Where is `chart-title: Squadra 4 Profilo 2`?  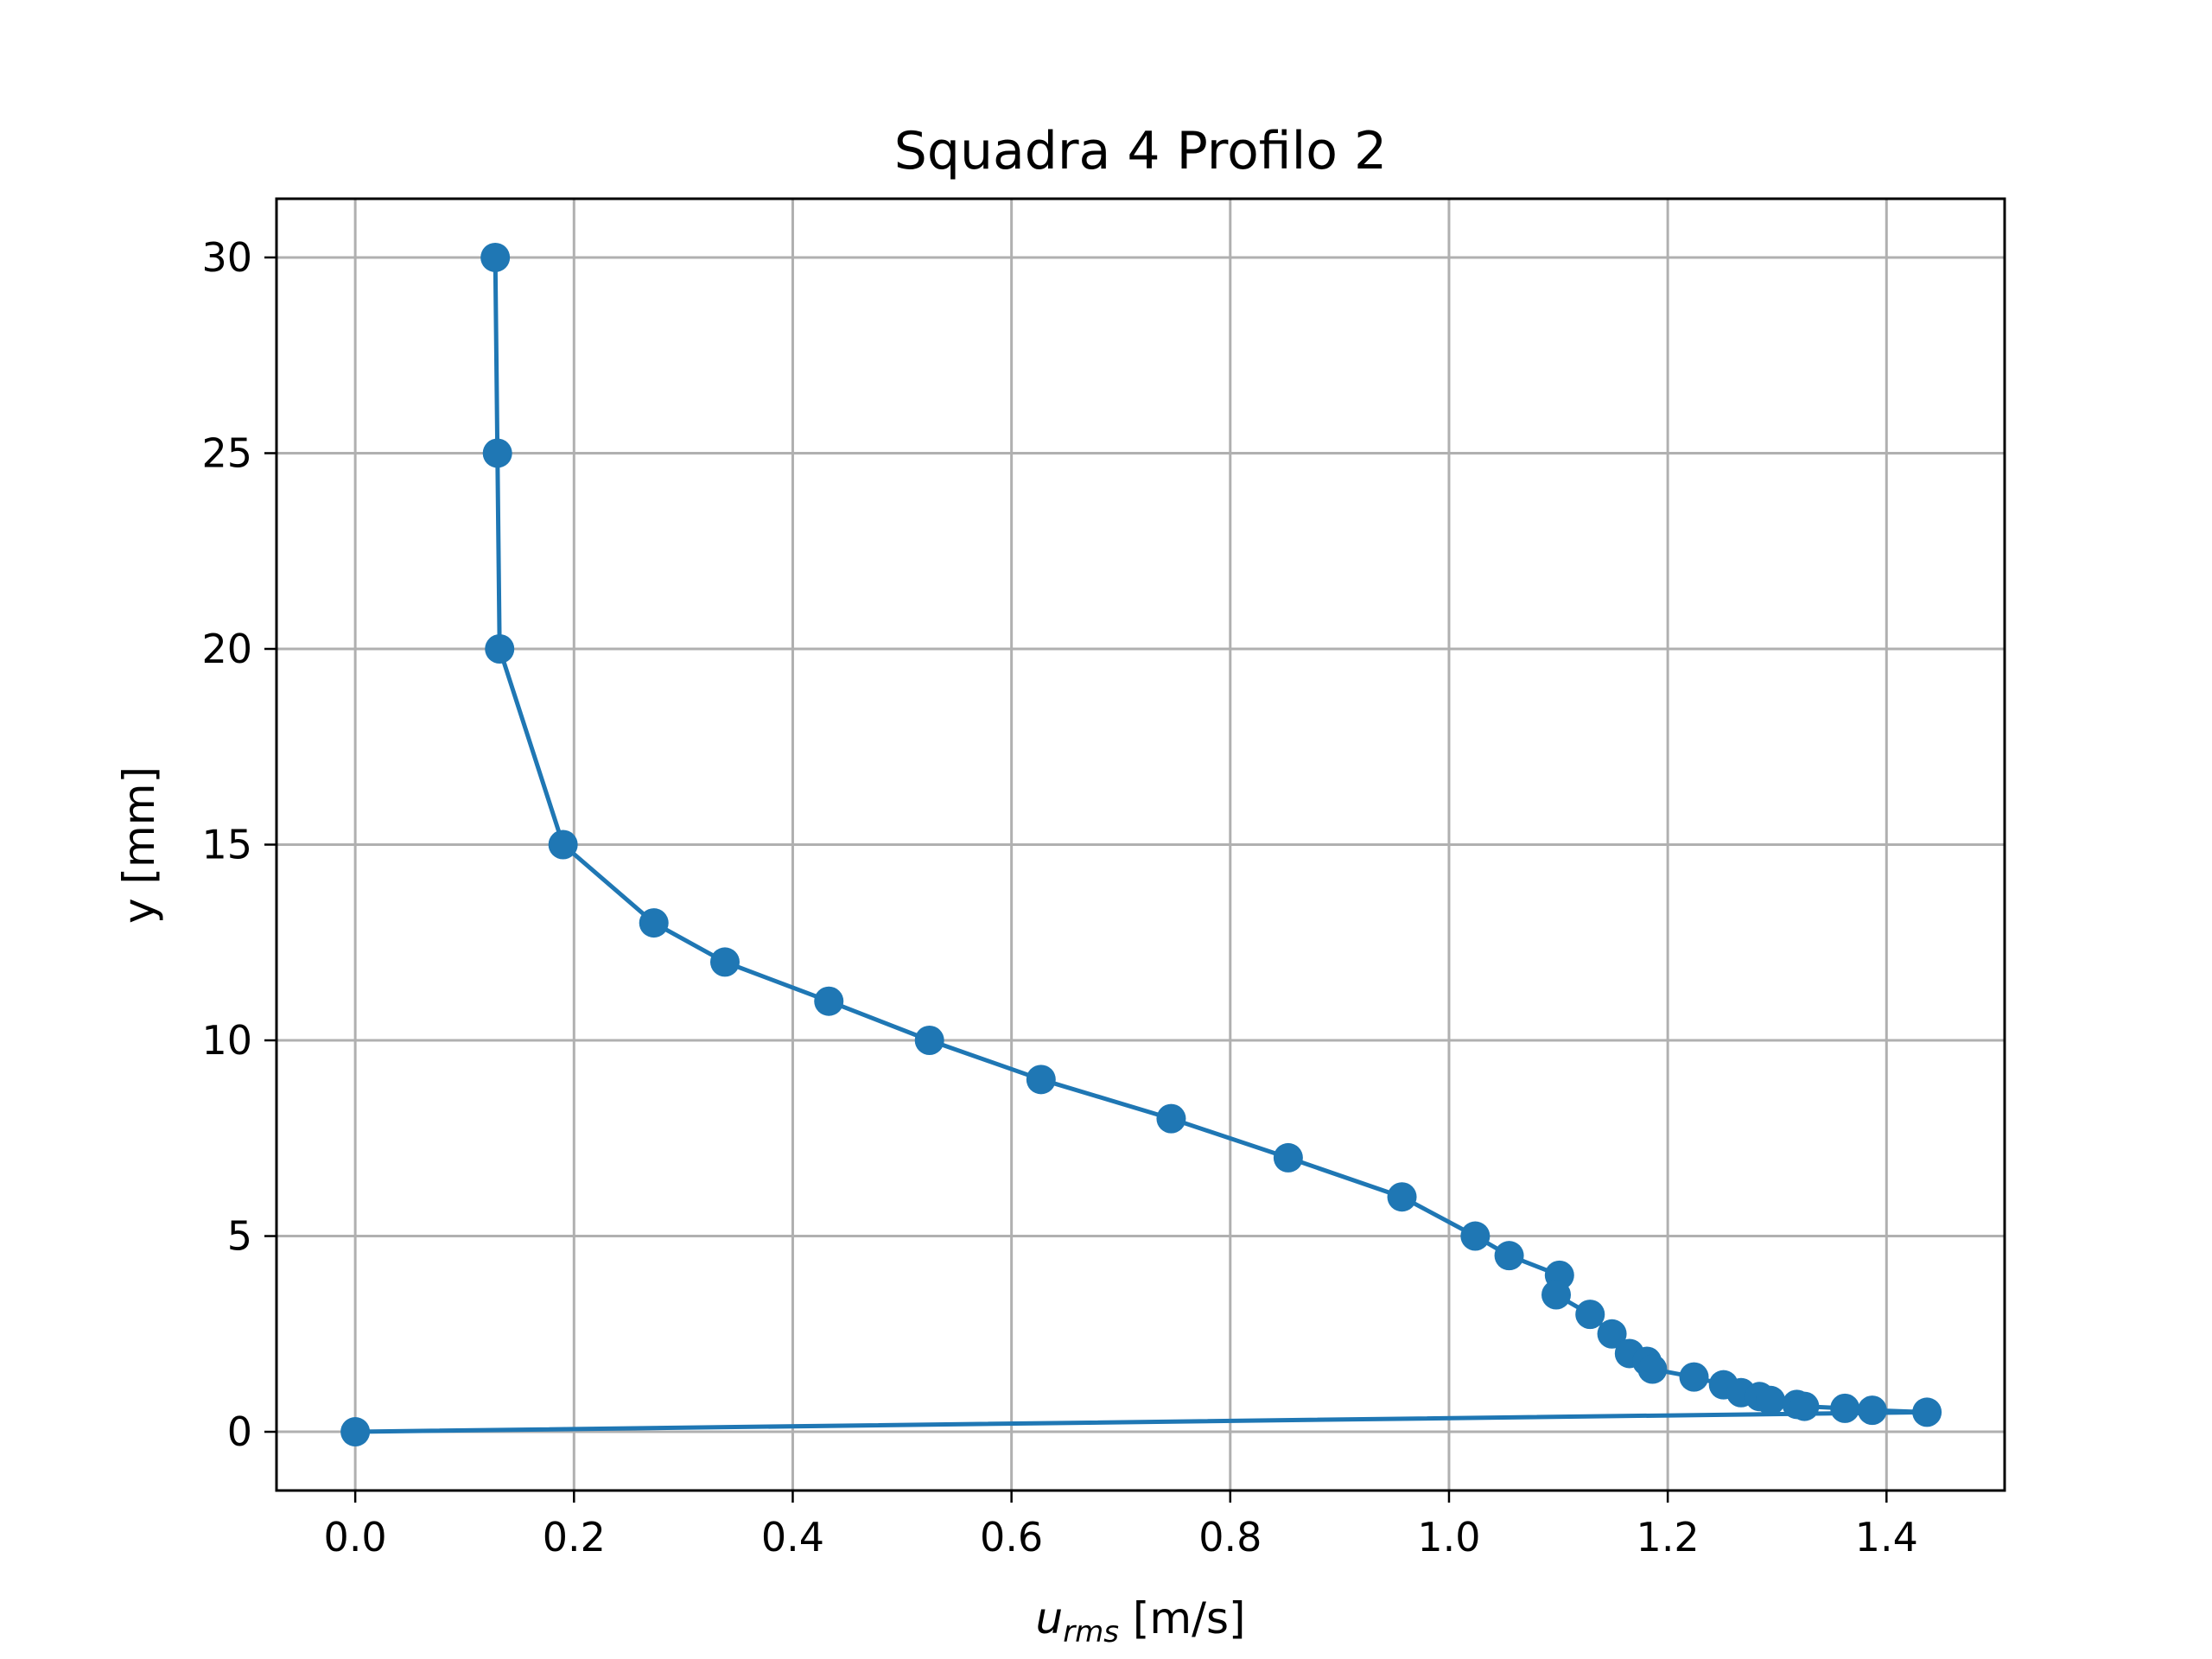 chart-title: Squadra 4 Profilo 2 is located at coordinates (1140, 151).